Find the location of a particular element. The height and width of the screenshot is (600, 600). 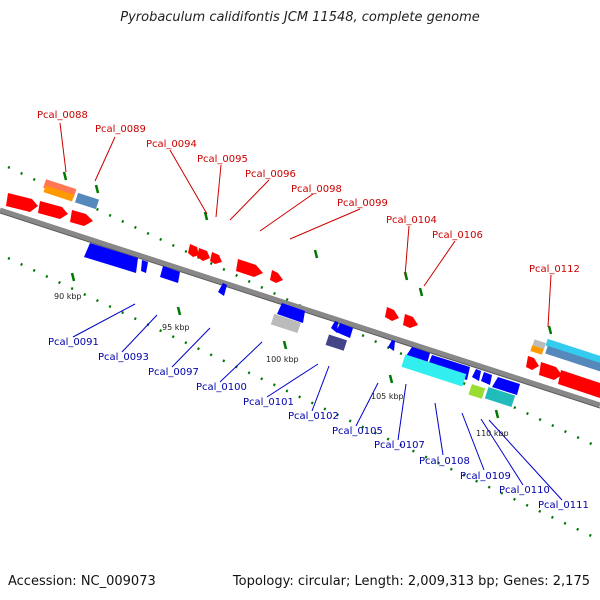

gene-label-pcal-0093: Pcal_0093 is located at coordinates (123, 357).